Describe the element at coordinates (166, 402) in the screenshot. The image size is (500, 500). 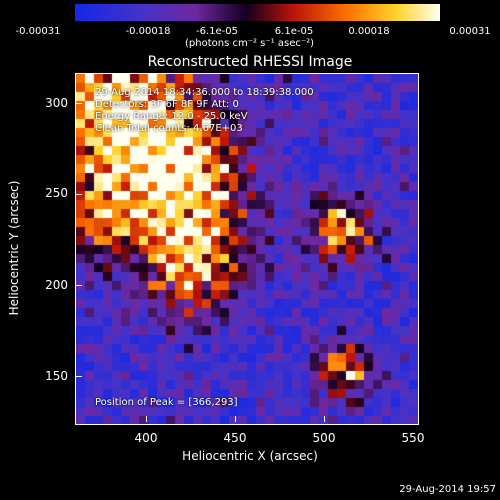
I see `peak-position-annotation: Position of Peak = [366,293]` at that location.